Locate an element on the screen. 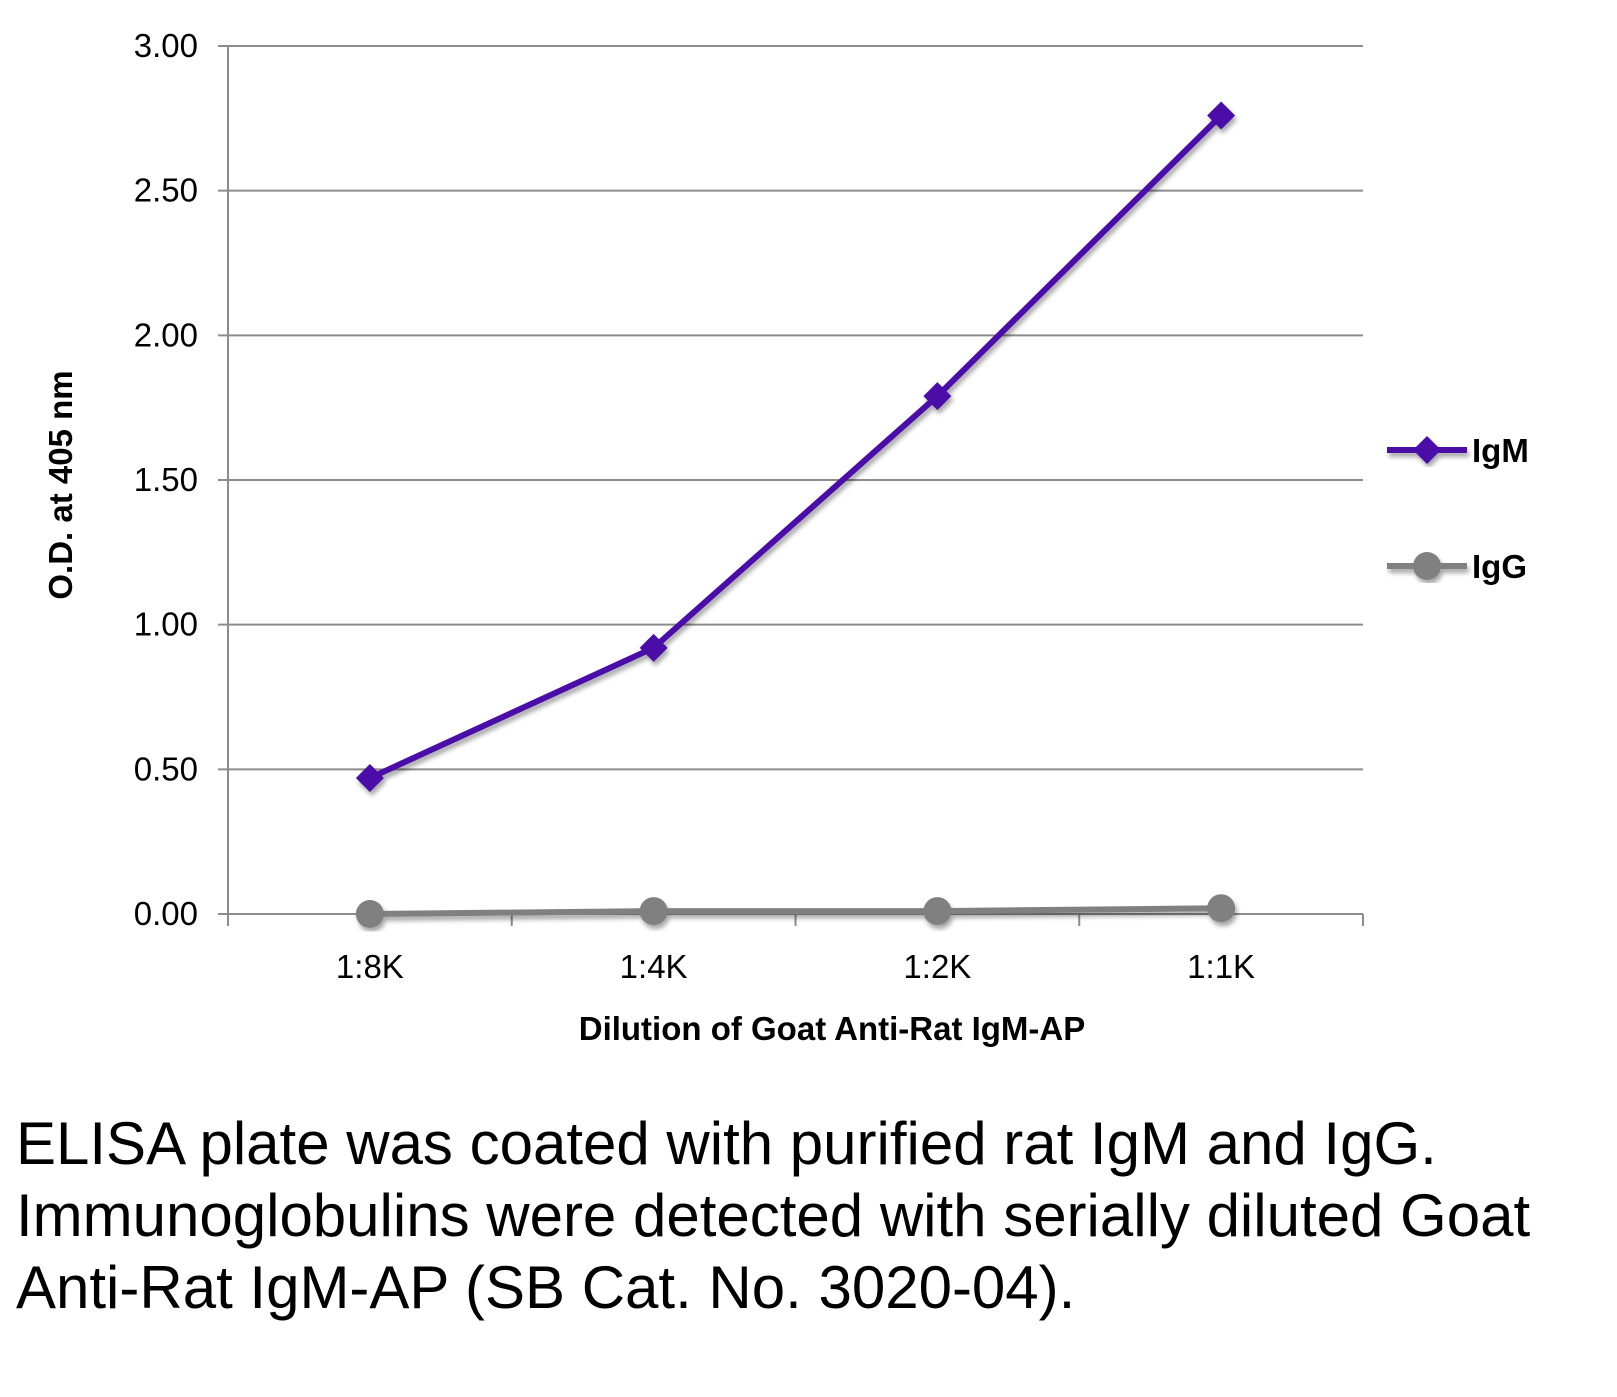 This screenshot has width=1617, height=1397. y-tick-labels: 0.00 0.50 1.00 1.50 2.00 2.50 3.00 is located at coordinates (166, 479).